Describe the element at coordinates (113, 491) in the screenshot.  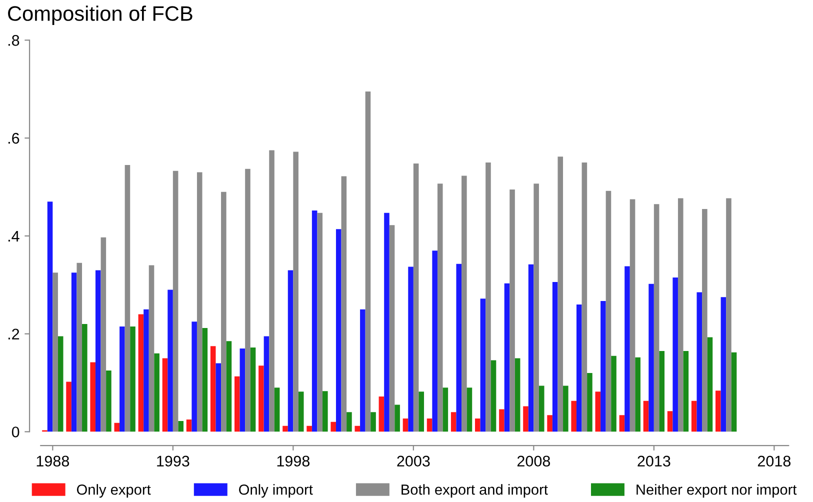
I see `legend-label: Only export` at that location.